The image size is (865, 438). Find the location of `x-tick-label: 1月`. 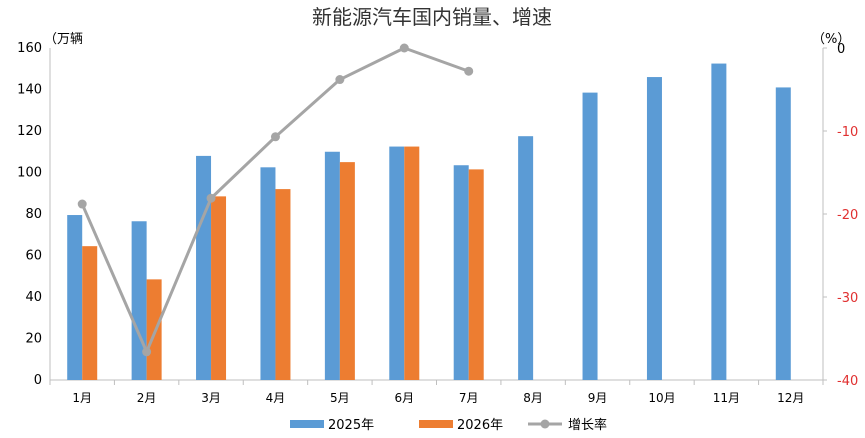

x-tick-label: 1月 is located at coordinates (82, 398).